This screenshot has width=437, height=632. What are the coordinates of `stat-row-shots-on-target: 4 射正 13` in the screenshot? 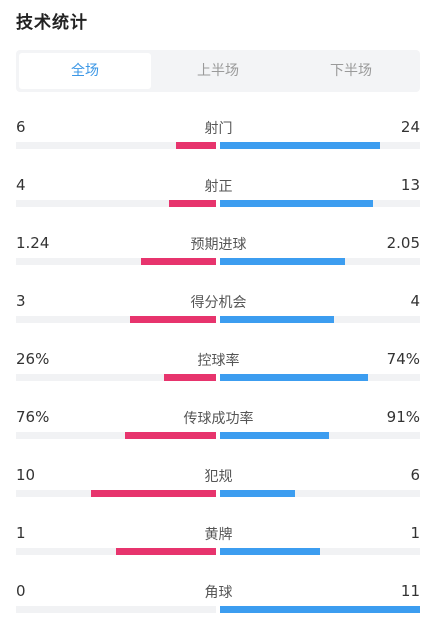 It's located at (218, 196).